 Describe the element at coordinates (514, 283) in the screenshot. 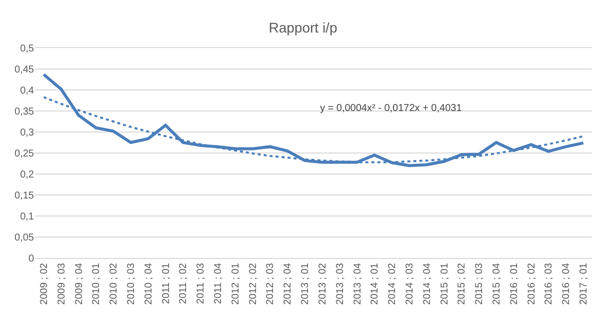

I see `x-tick-label: 2016 ; 01` at that location.